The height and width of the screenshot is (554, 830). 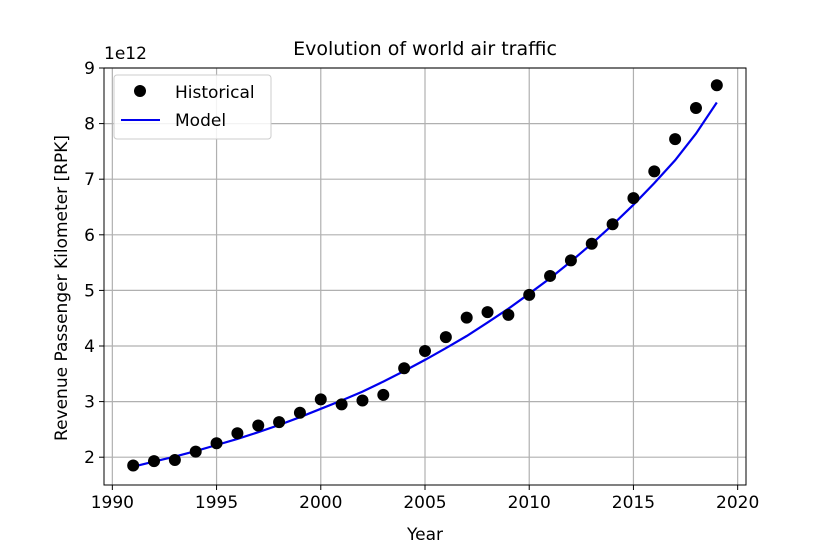 What do you see at coordinates (89, 236) in the screenshot?
I see `y-tick-label: 6` at bounding box center [89, 236].